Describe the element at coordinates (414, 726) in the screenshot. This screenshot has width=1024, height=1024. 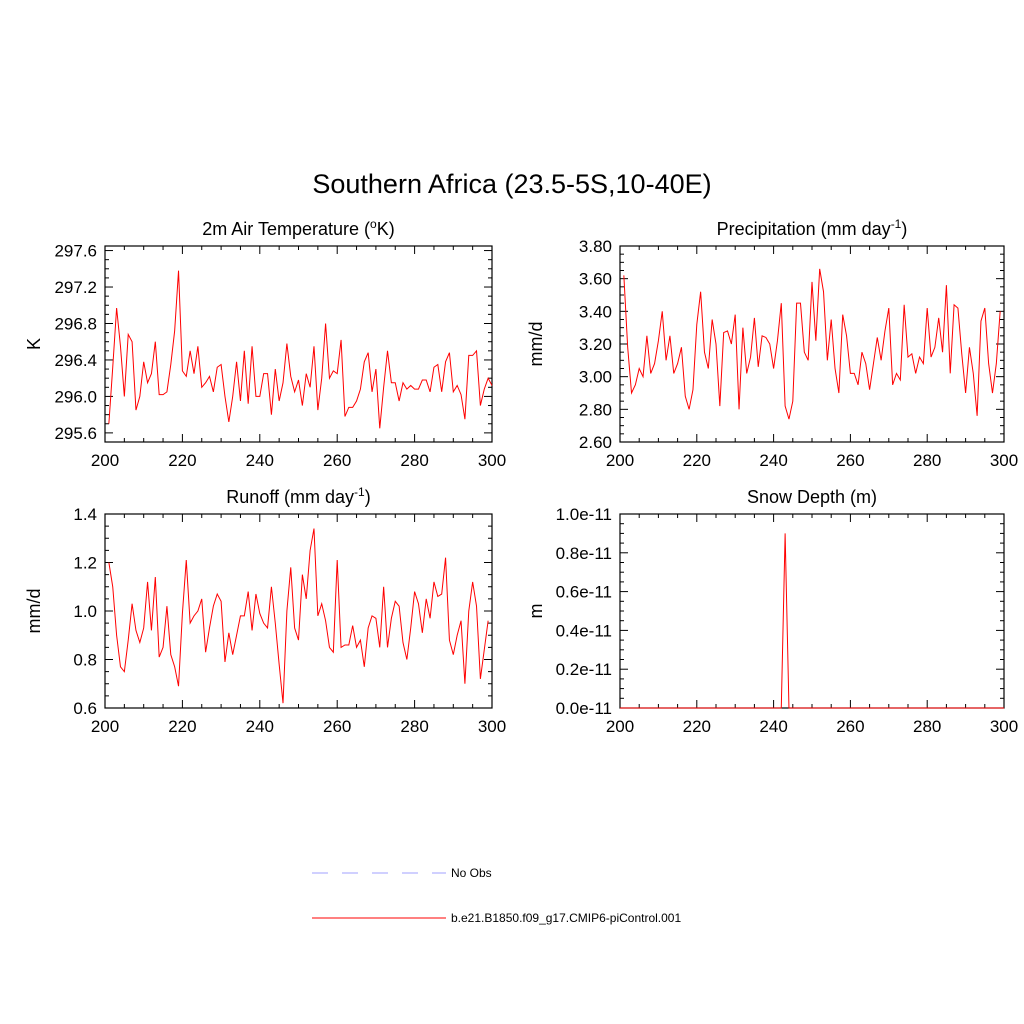
I see `runoff-xtick-label: 280` at that location.